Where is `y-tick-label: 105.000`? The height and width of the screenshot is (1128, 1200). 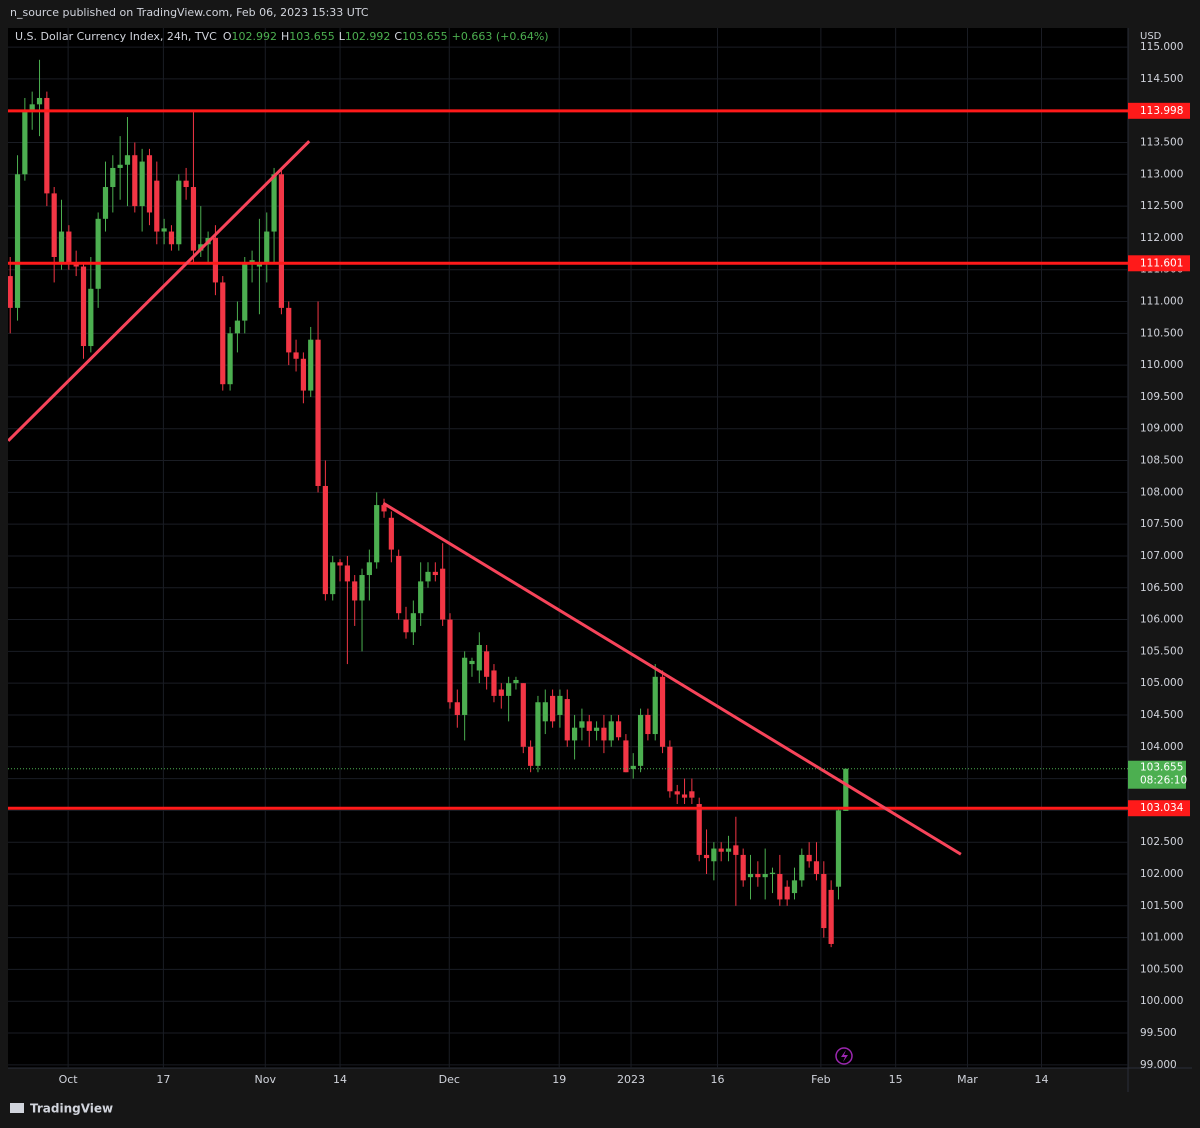 y-tick-label: 105.000 is located at coordinates (1161, 683).